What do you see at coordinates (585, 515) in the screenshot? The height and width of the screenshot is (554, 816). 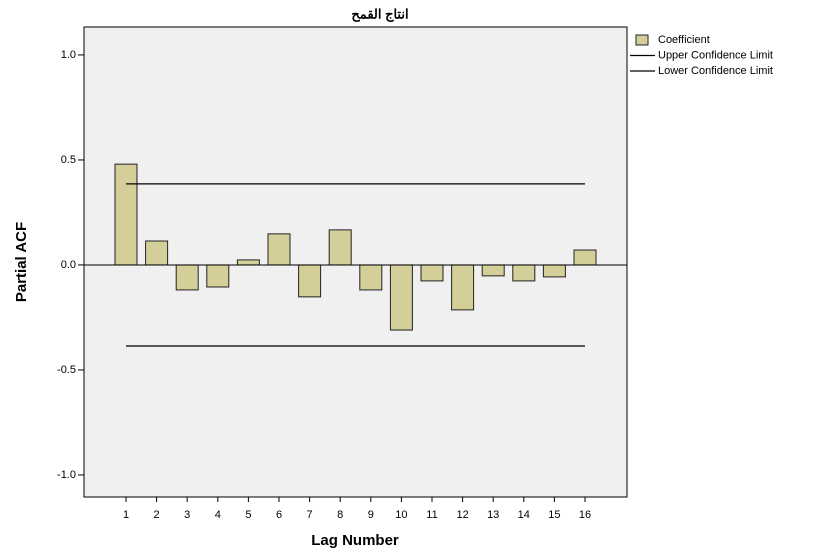 I see `x-tick-label: 16` at bounding box center [585, 515].